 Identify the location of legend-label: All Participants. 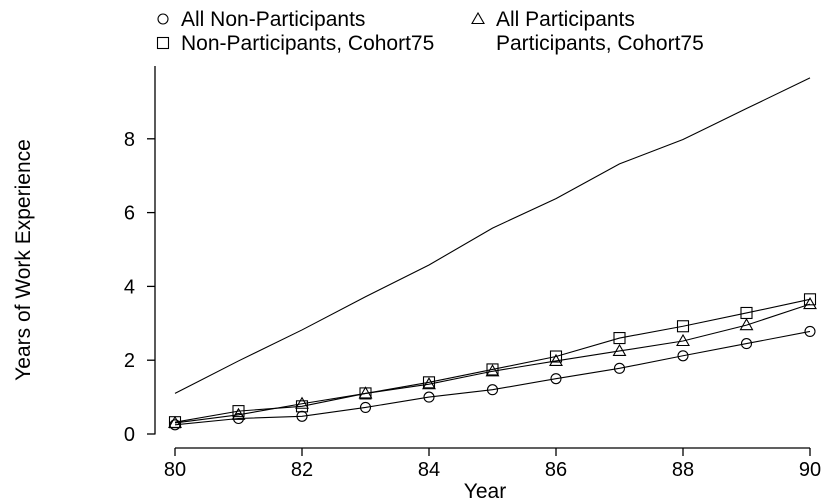
(565, 19).